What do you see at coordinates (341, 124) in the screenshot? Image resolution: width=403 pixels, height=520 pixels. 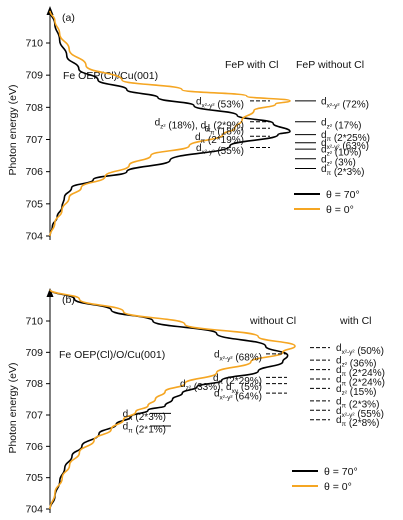 I see `annotation-right: dz² (17%)` at bounding box center [341, 124].